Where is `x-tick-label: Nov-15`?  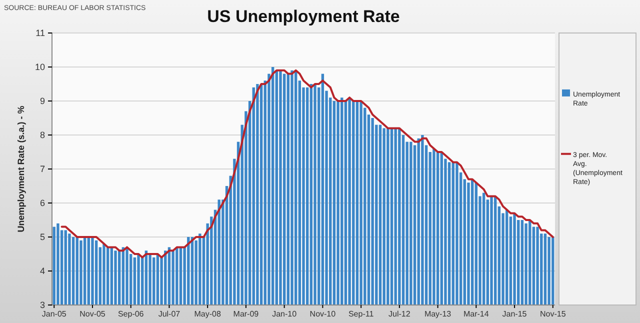 x-tick-label: Nov-15 is located at coordinates (553, 314).